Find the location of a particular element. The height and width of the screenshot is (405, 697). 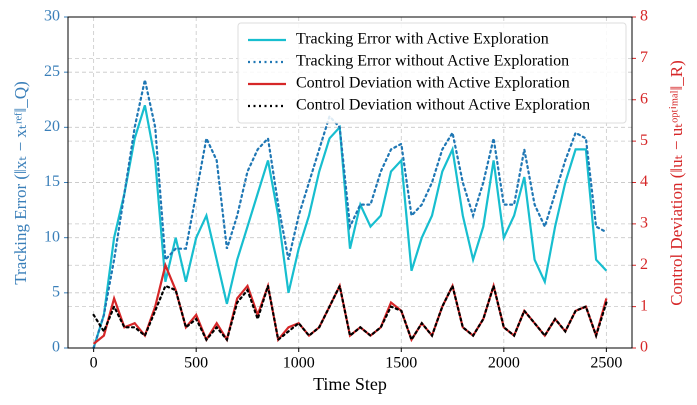

series-line is located at coordinates (350, 312).